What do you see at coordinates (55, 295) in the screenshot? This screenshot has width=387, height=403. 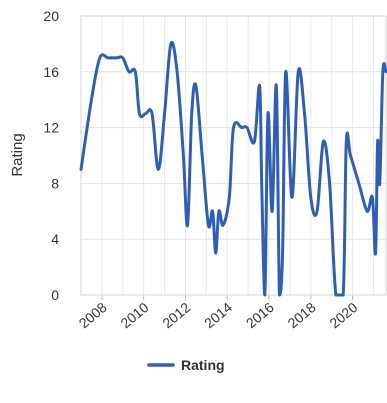 I see `y-tick-label: 0` at bounding box center [55, 295].